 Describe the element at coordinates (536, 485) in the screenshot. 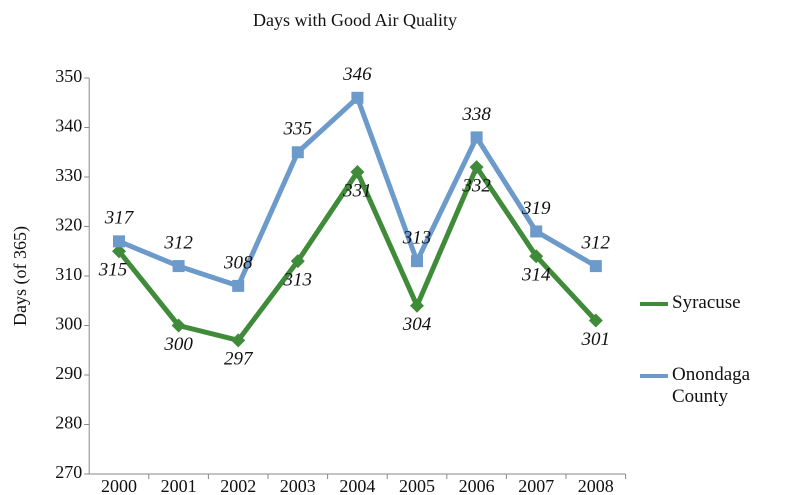

I see `x-tick-label: 2007` at that location.